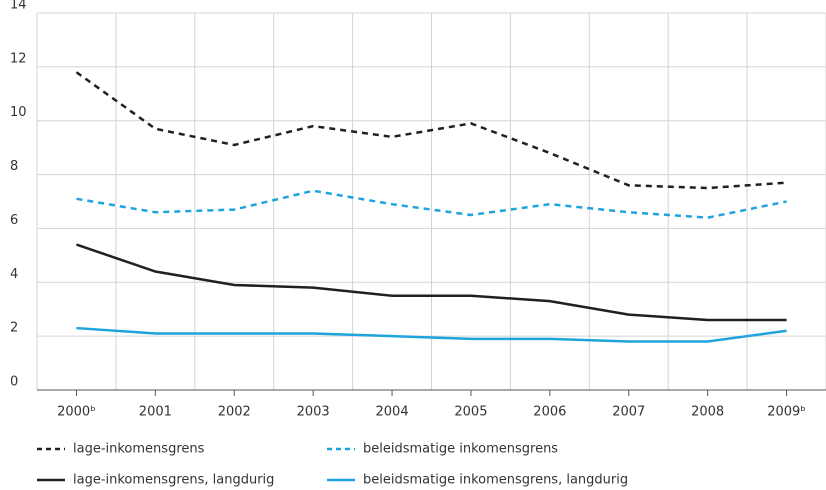  I want to click on x-tick-label: 2008, so click(707, 412).